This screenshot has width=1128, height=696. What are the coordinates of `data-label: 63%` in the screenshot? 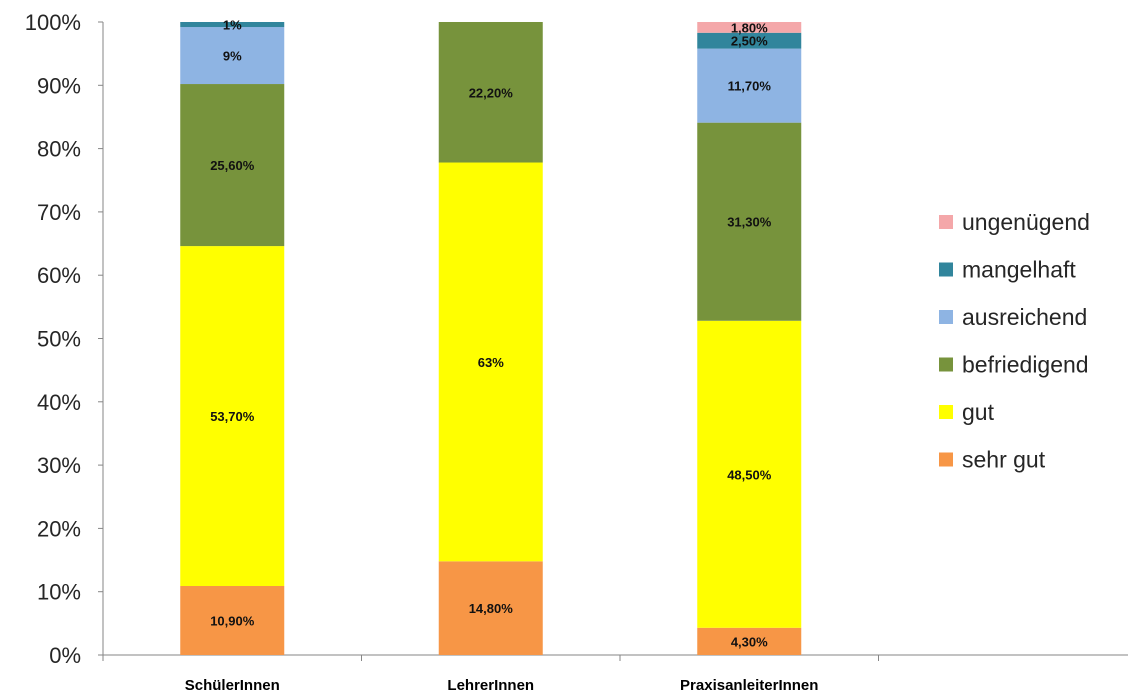 It's located at (491, 362).